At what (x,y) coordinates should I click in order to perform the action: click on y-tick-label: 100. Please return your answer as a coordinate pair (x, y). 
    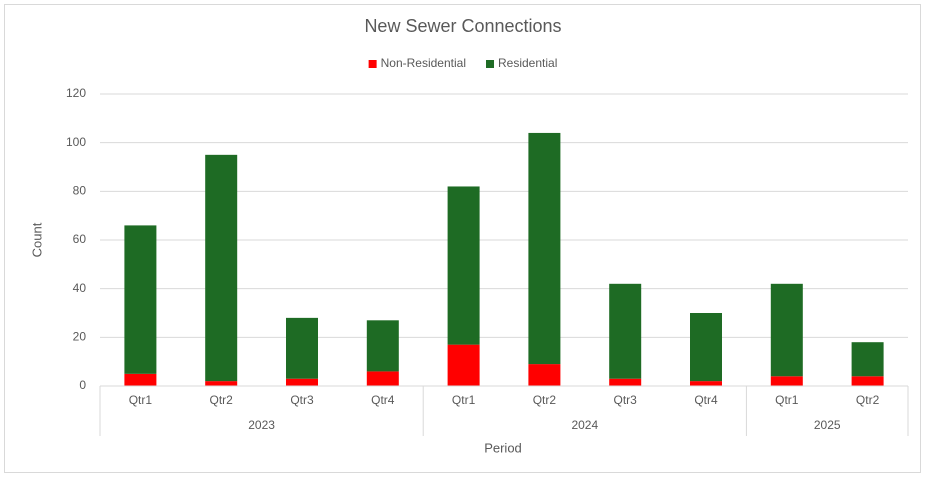
    Looking at the image, I should click on (76, 142).